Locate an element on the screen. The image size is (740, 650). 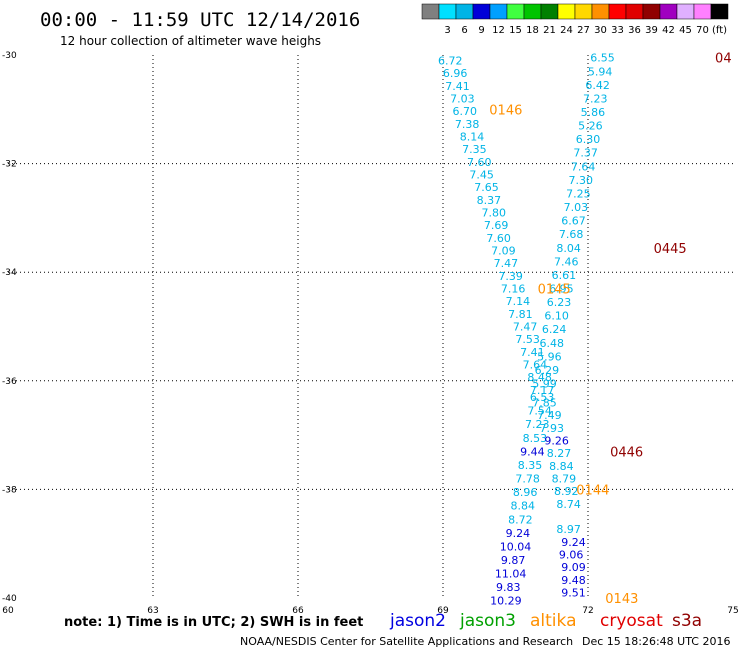
swh-data-label: 9.83 is located at coordinates (508, 587).